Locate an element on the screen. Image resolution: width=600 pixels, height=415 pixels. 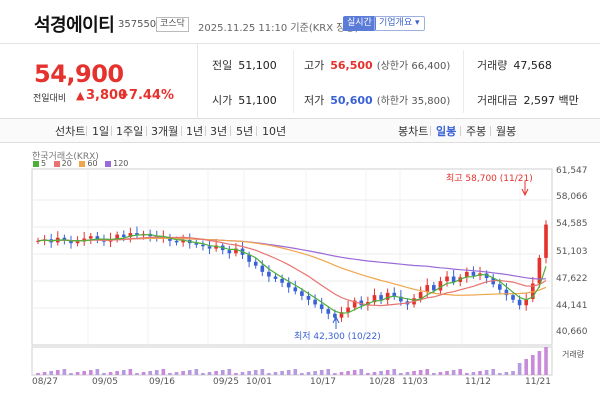
x-tick-label: 09/05 is located at coordinates (105, 382).